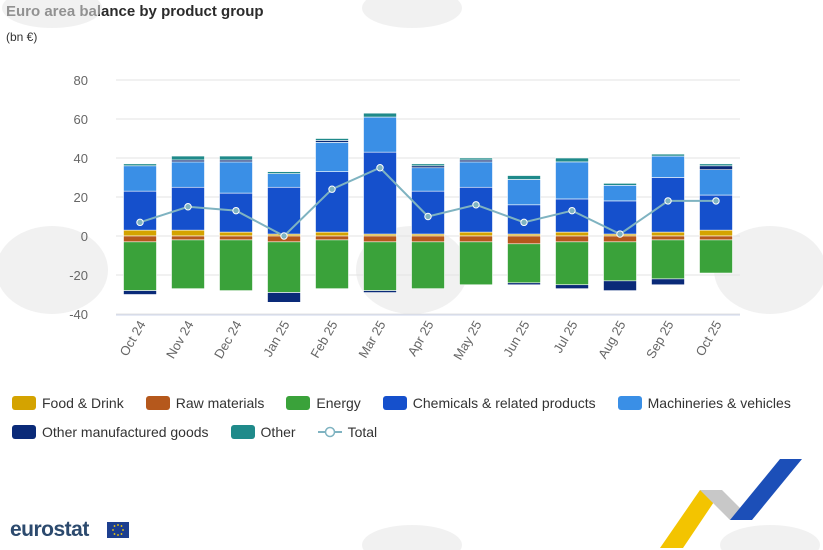 This screenshot has height=550, width=823. I want to click on legend-label: Other, so click(278, 431).